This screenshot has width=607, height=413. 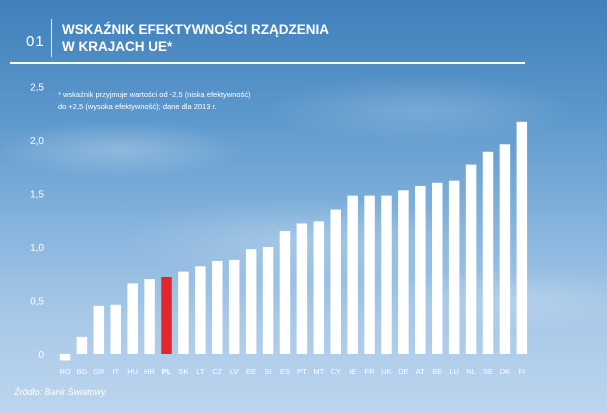 What do you see at coordinates (420, 270) in the screenshot?
I see `bar-at` at bounding box center [420, 270].